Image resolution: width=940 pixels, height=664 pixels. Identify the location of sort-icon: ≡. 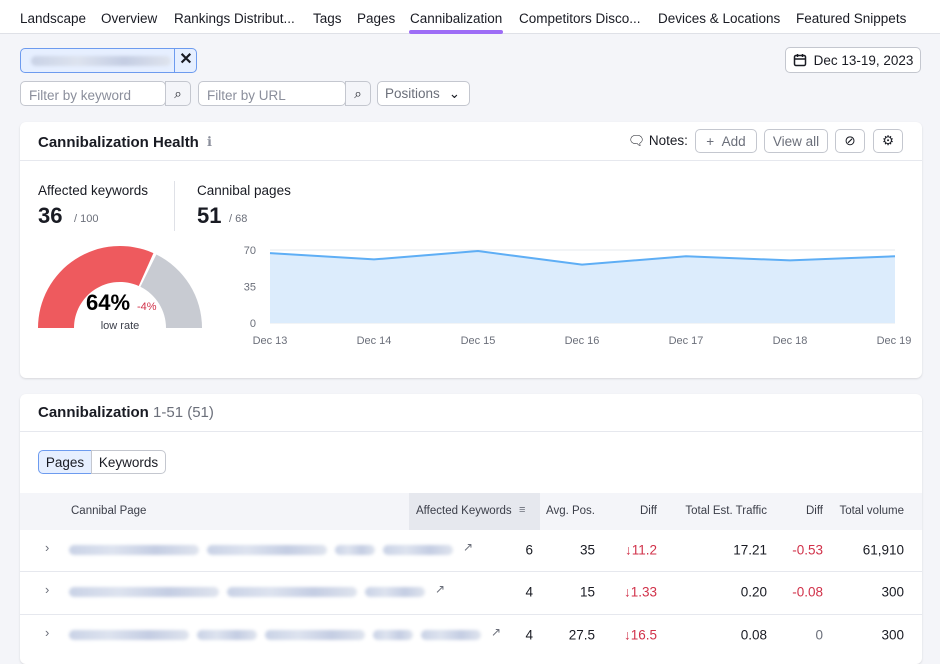
(522, 510).